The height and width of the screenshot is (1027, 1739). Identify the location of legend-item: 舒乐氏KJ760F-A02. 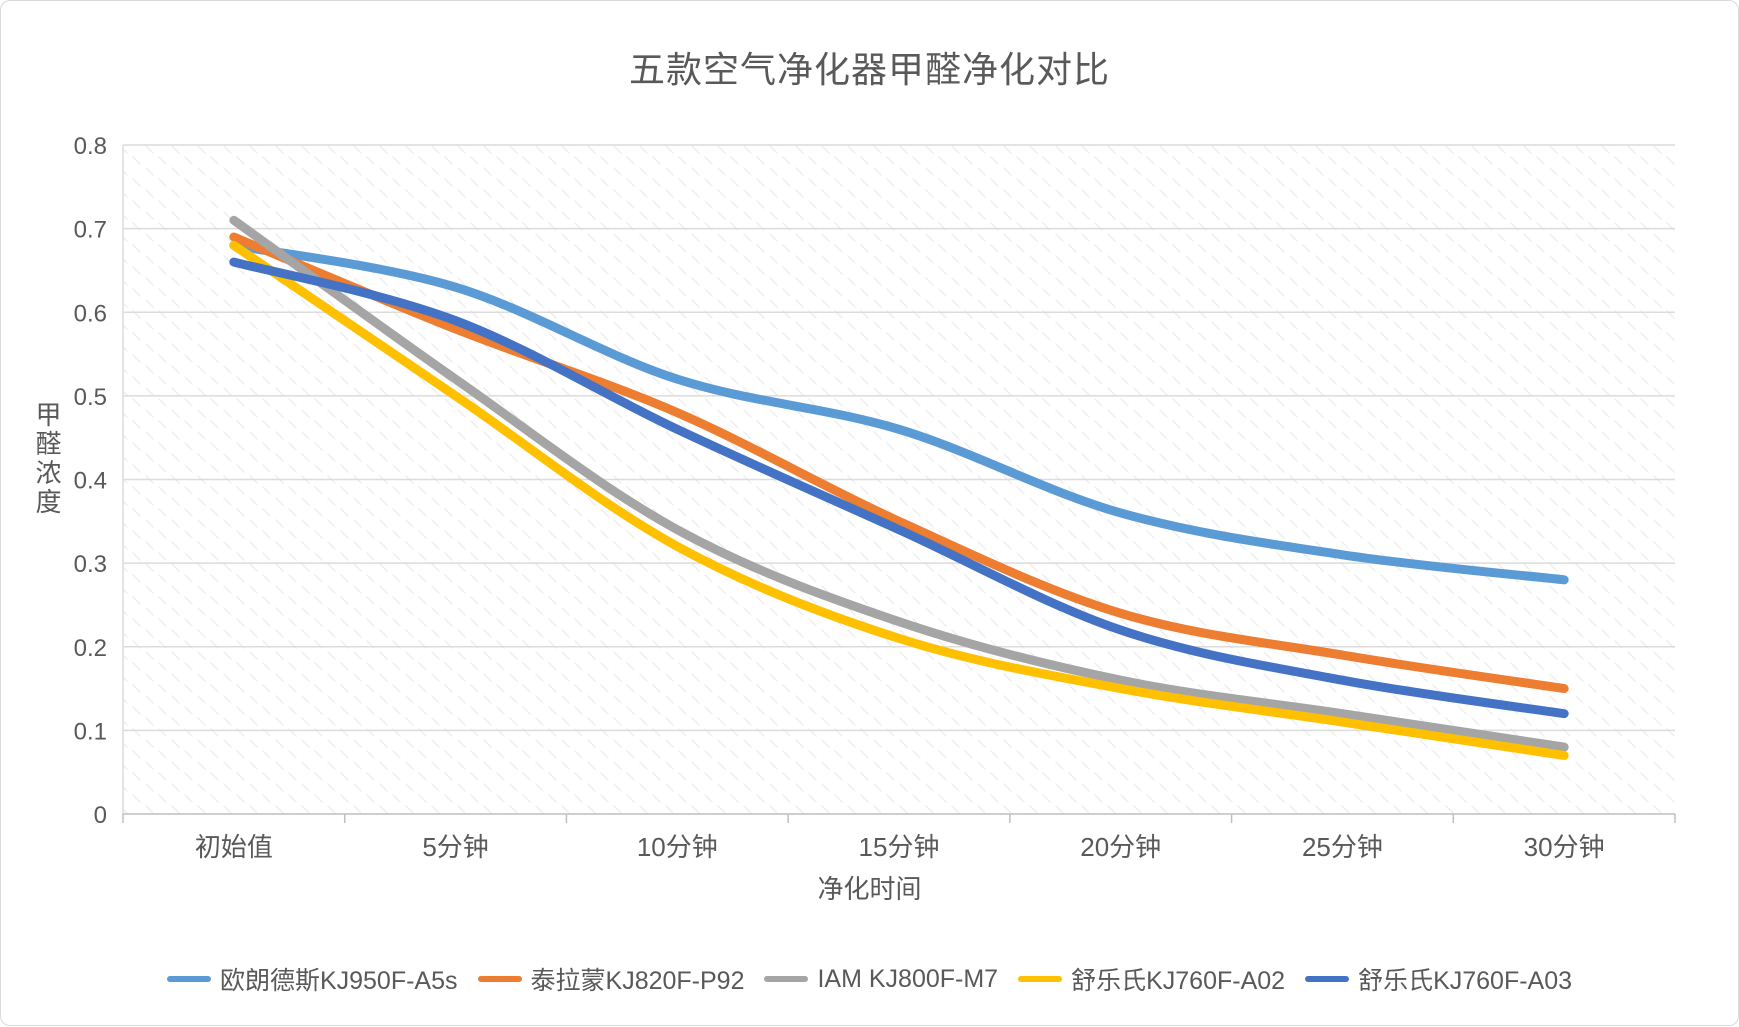
(1151, 979).